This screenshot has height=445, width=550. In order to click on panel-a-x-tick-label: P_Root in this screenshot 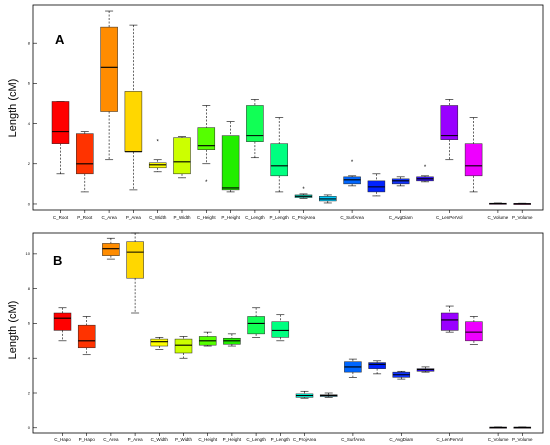, I will do `click(85, 217)`.